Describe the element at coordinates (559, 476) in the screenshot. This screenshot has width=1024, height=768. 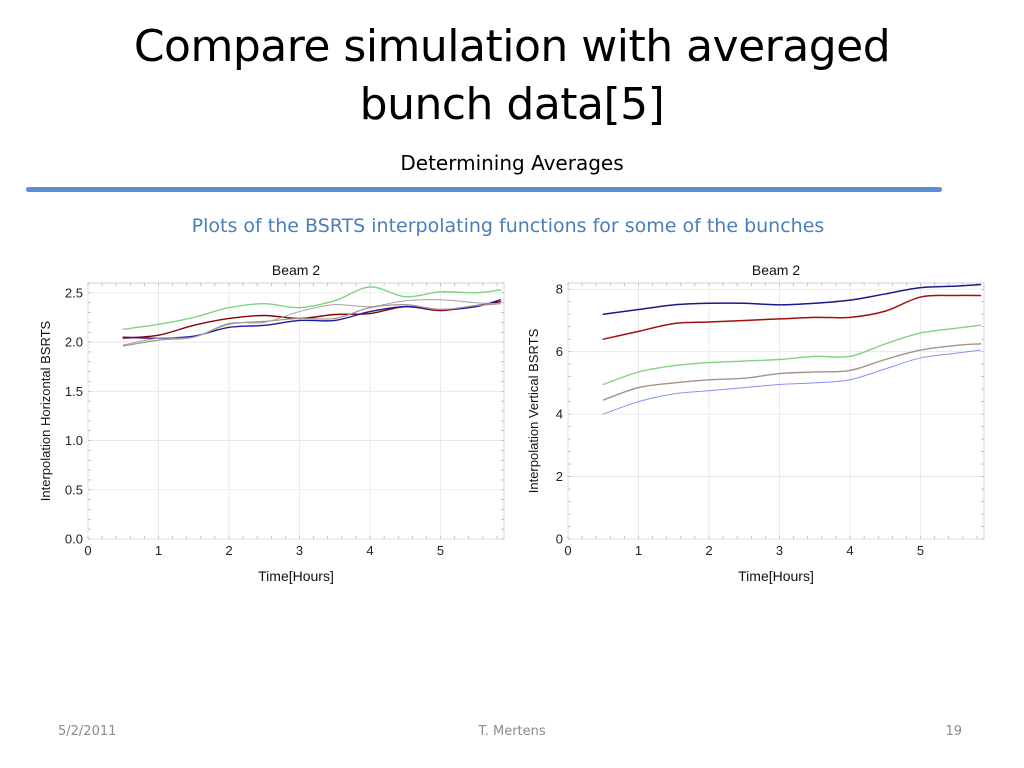
I see `y-tick-label: 2` at that location.